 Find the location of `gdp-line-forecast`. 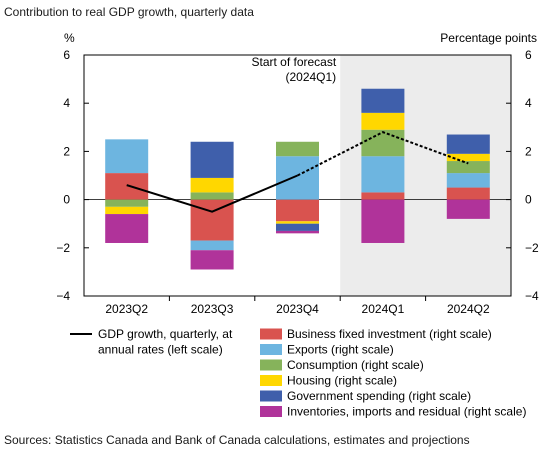

gdp-line-forecast is located at coordinates (383, 154).